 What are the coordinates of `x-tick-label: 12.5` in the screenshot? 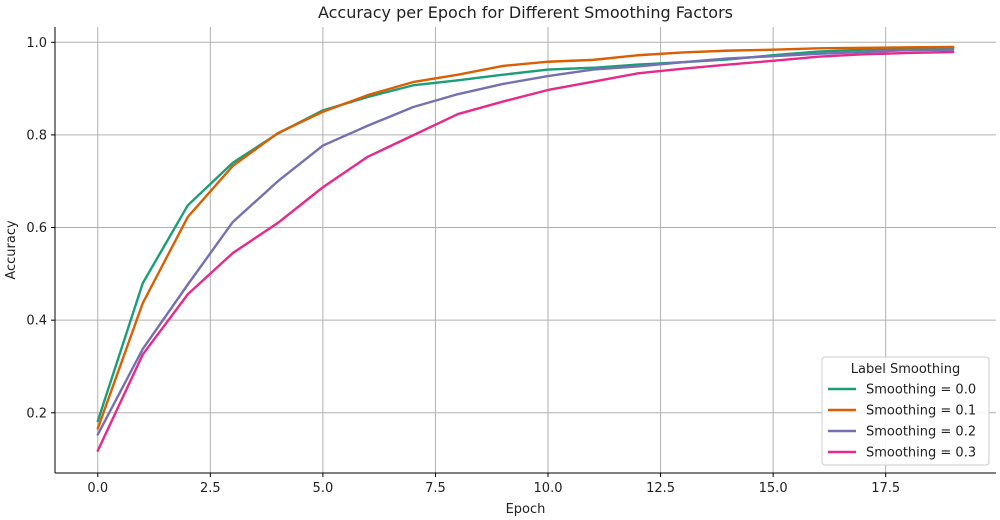 It's located at (660, 488).